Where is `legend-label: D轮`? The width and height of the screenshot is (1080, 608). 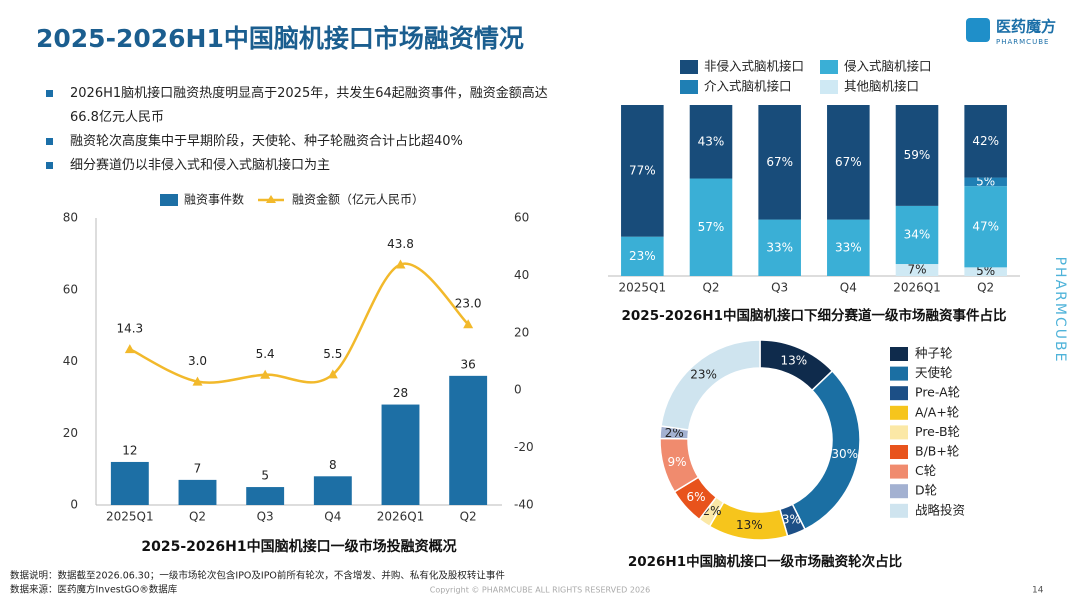 legend-label: D轮 is located at coordinates (926, 490).